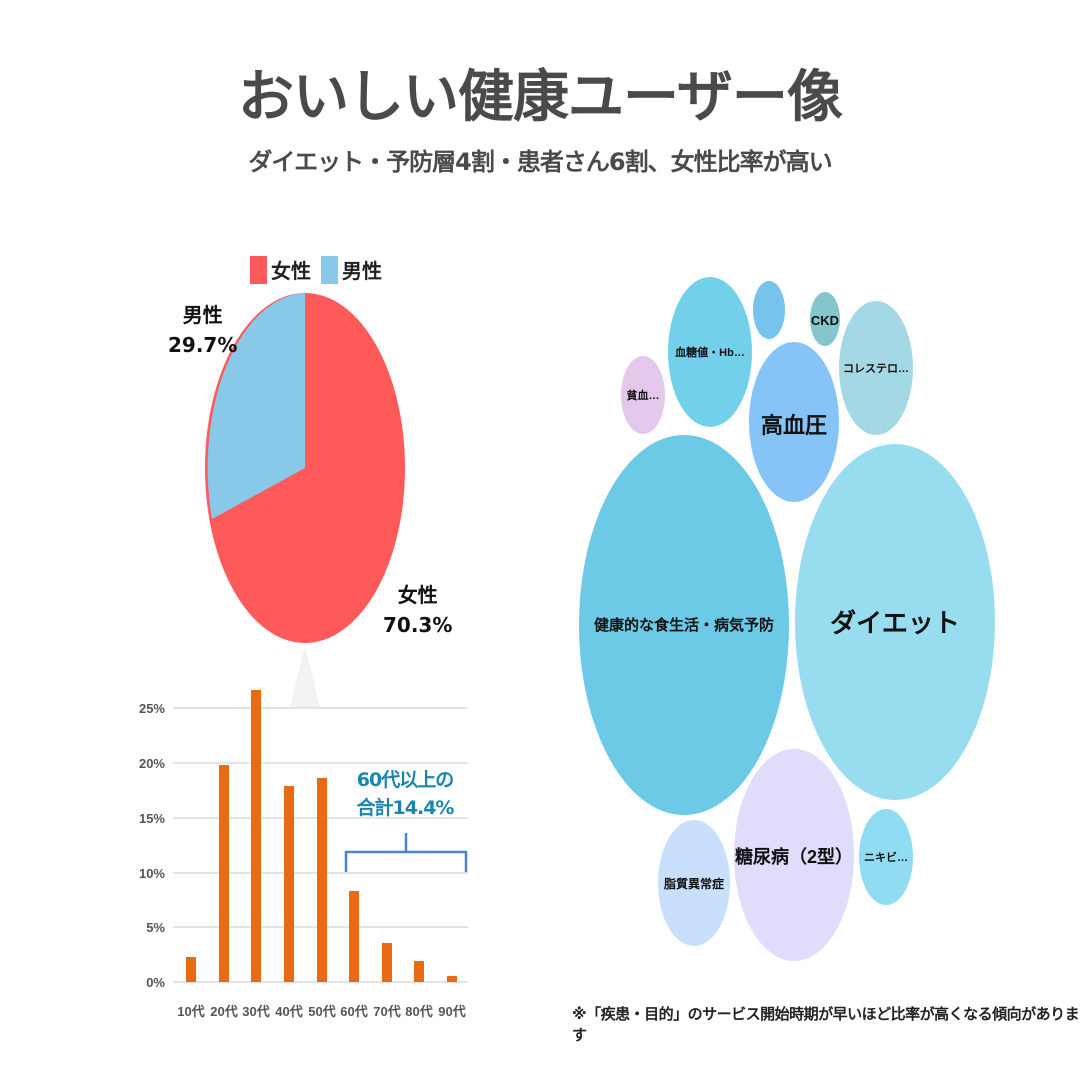 The height and width of the screenshot is (1080, 1080). What do you see at coordinates (387, 962) in the screenshot?
I see `bar-70s` at bounding box center [387, 962].